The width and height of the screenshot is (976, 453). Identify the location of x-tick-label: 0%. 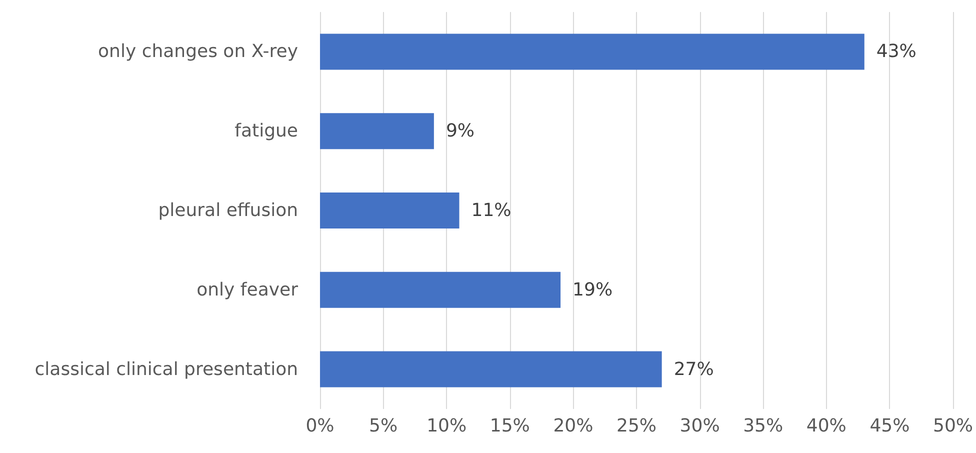
(320, 426).